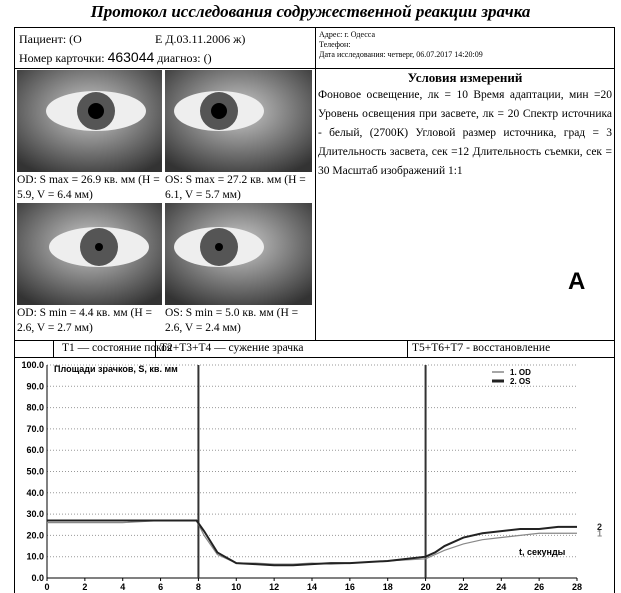 The image size is (621, 593). I want to click on phase: T5+T6+T7 - восстановление, so click(481, 348).